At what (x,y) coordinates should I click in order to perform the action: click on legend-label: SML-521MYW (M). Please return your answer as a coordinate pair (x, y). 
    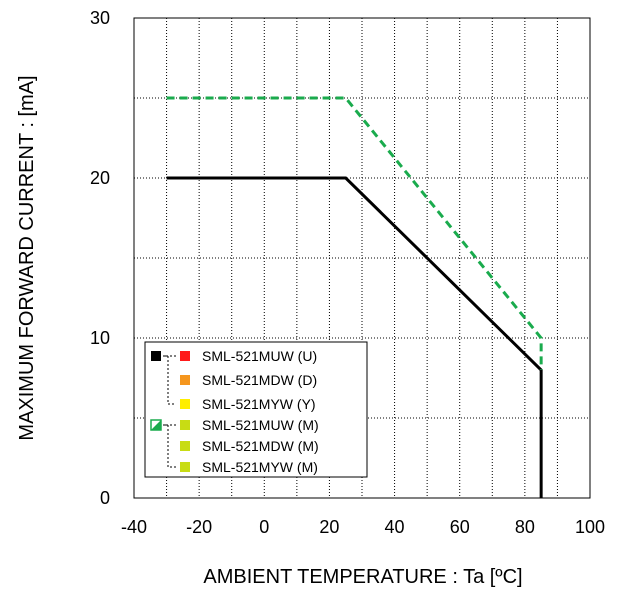
    Looking at the image, I should click on (260, 467).